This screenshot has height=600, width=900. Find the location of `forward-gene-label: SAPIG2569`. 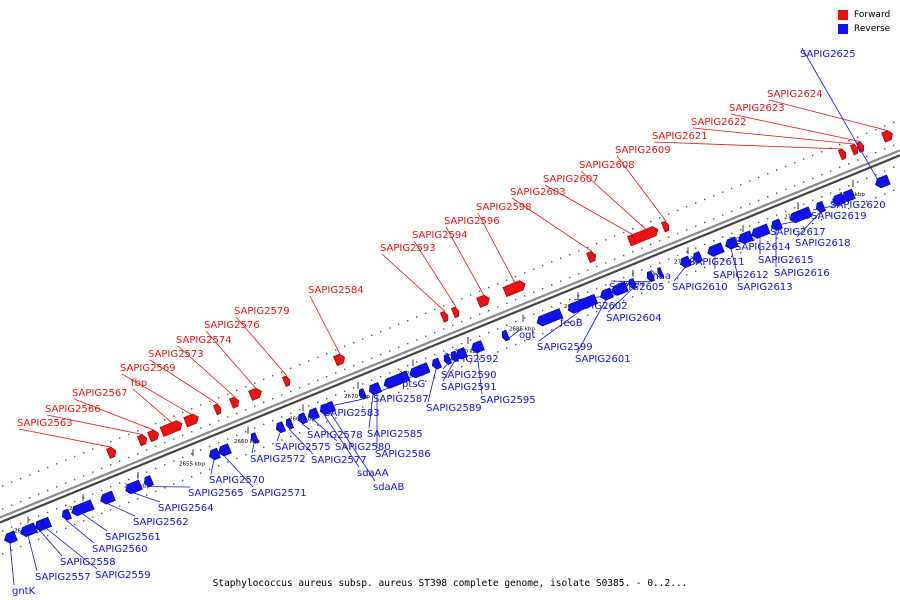

forward-gene-label: SAPIG2569 is located at coordinates (148, 368).